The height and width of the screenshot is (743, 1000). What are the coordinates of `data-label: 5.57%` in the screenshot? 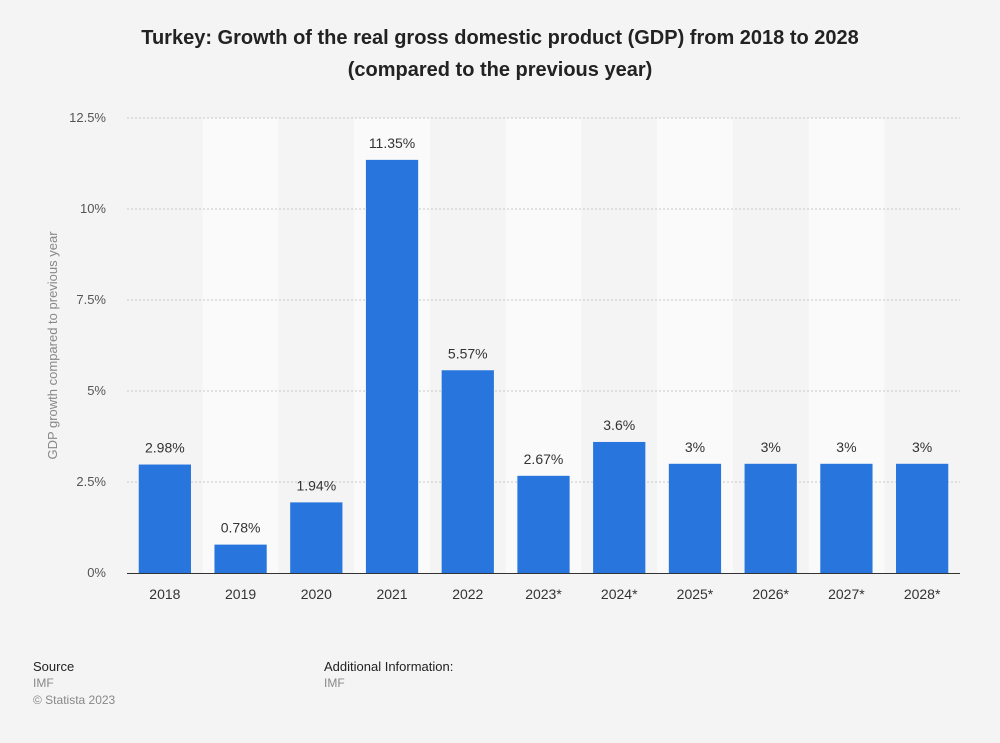 It's located at (468, 353).